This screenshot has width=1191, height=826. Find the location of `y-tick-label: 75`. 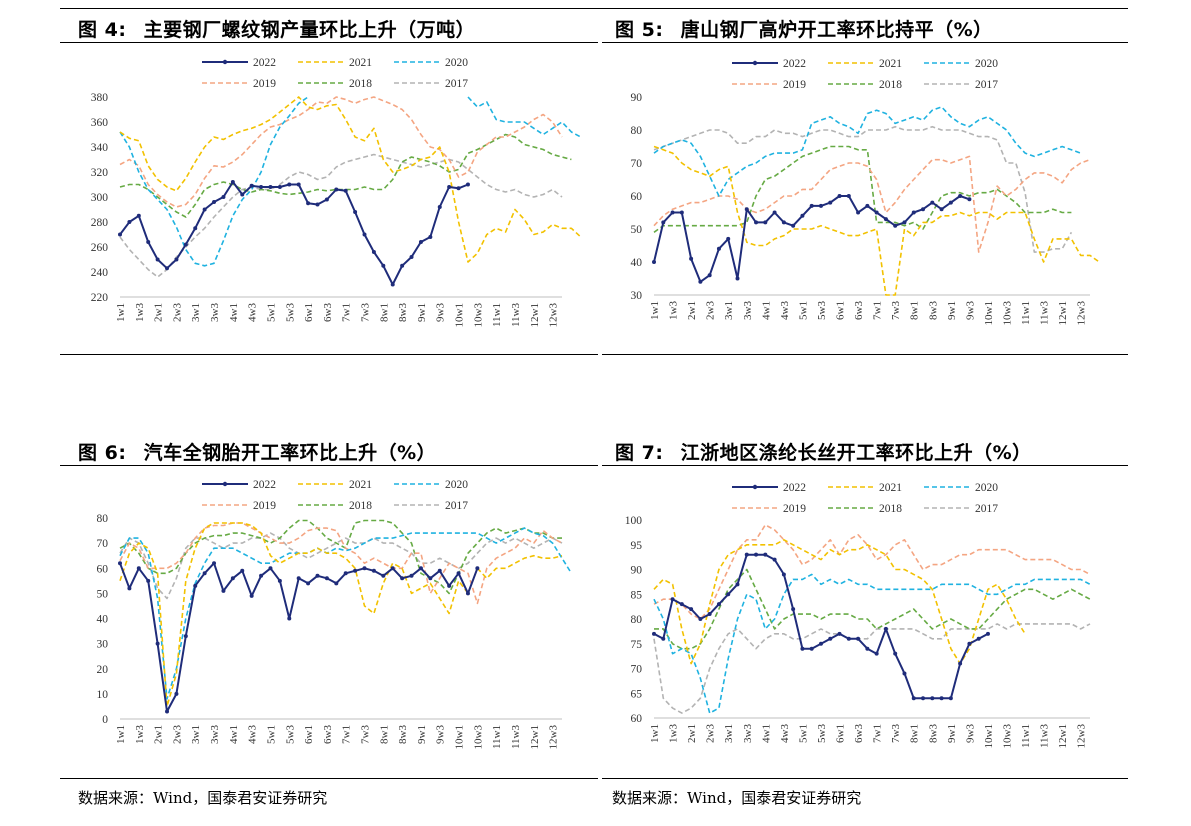

y-tick-label: 75 is located at coordinates (637, 645).